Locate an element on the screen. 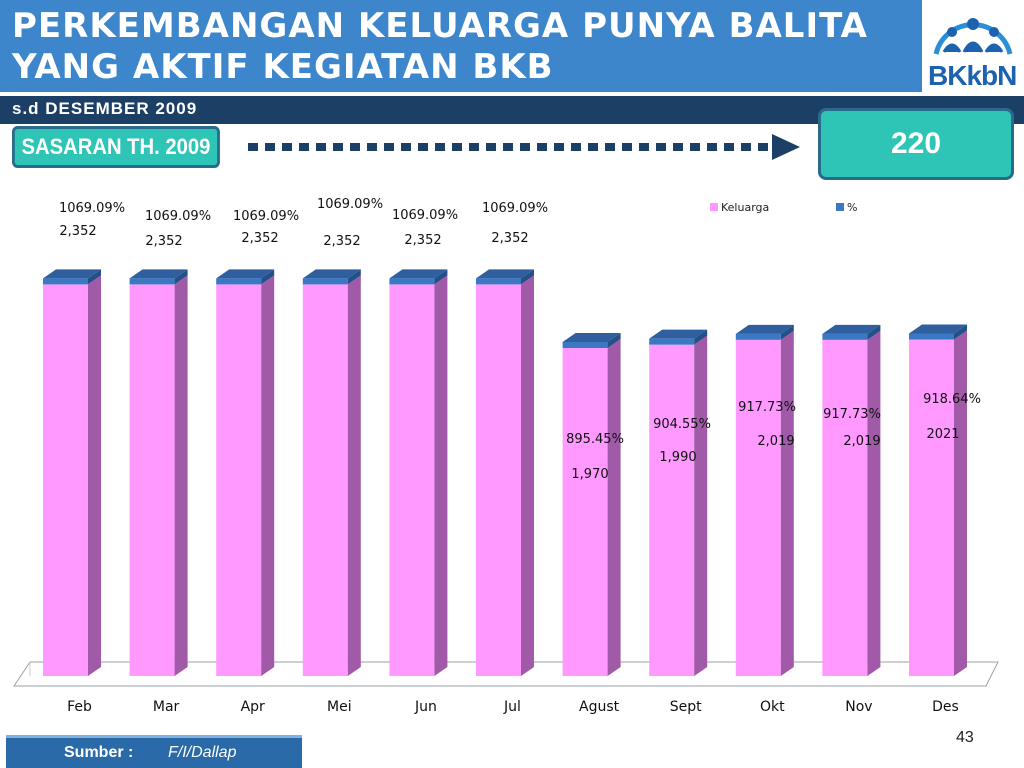 This screenshot has height=768, width=1024. x-tick-label: Nov is located at coordinates (858, 707).